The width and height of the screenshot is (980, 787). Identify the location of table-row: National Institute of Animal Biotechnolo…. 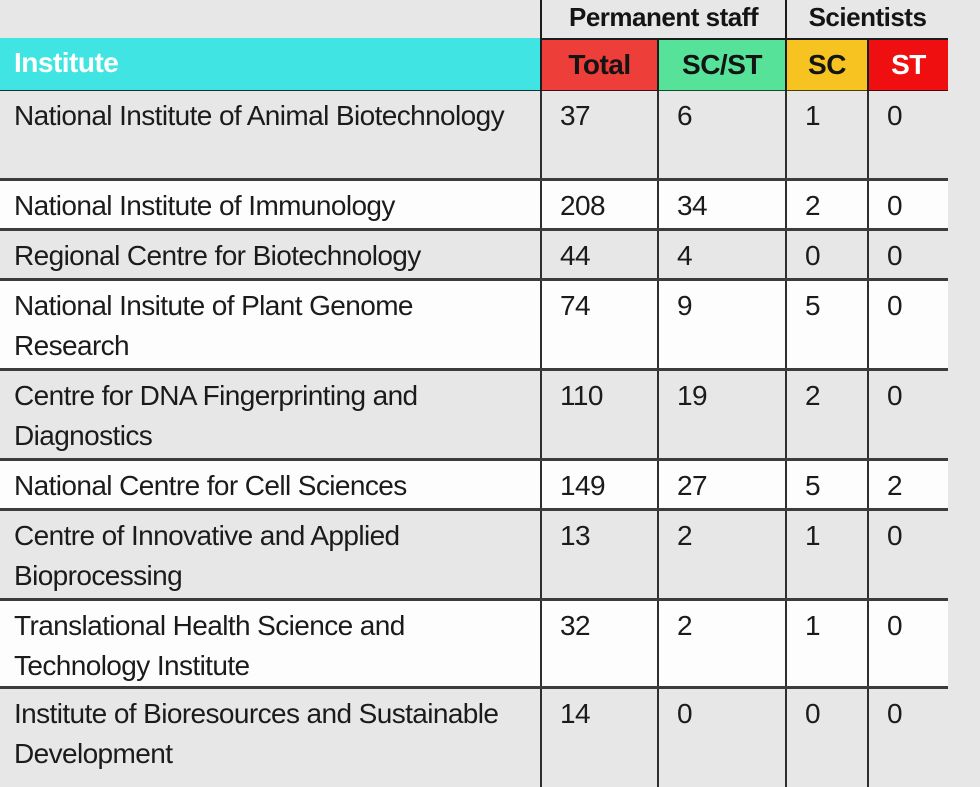
(474, 136).